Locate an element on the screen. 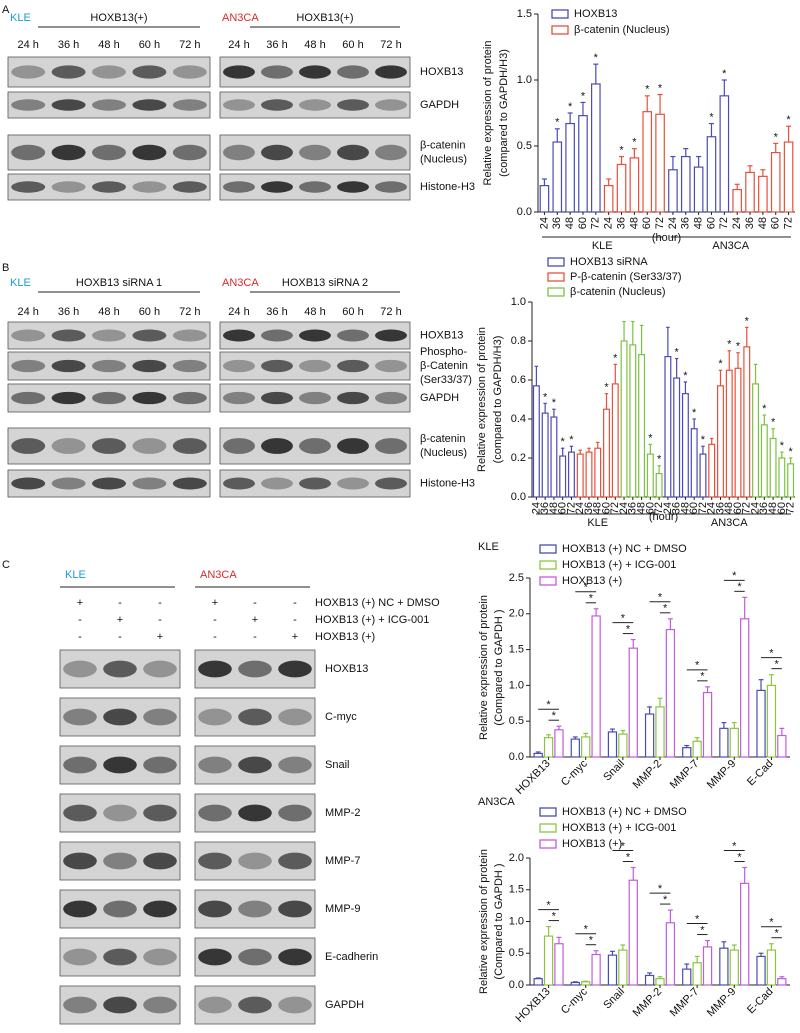 The width and height of the screenshot is (800, 1033). row-label: Snail is located at coordinates (337, 765).